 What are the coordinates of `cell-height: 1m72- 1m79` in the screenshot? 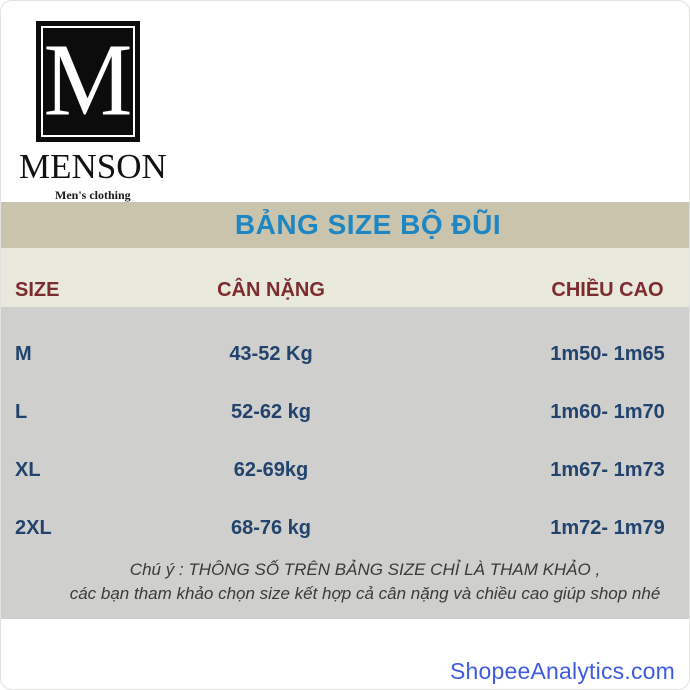 It's located at (607, 527).